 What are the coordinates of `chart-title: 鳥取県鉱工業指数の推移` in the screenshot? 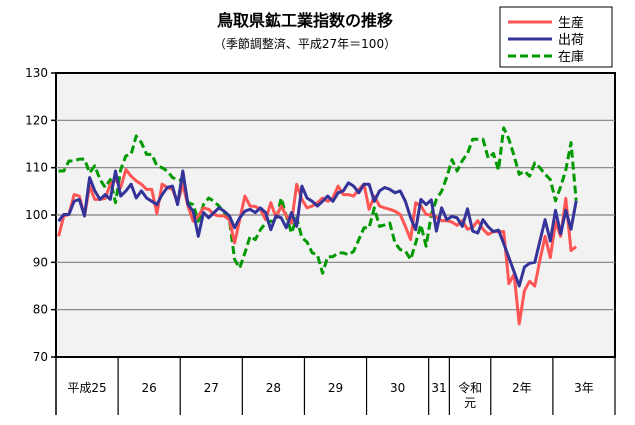 It's located at (305, 20).